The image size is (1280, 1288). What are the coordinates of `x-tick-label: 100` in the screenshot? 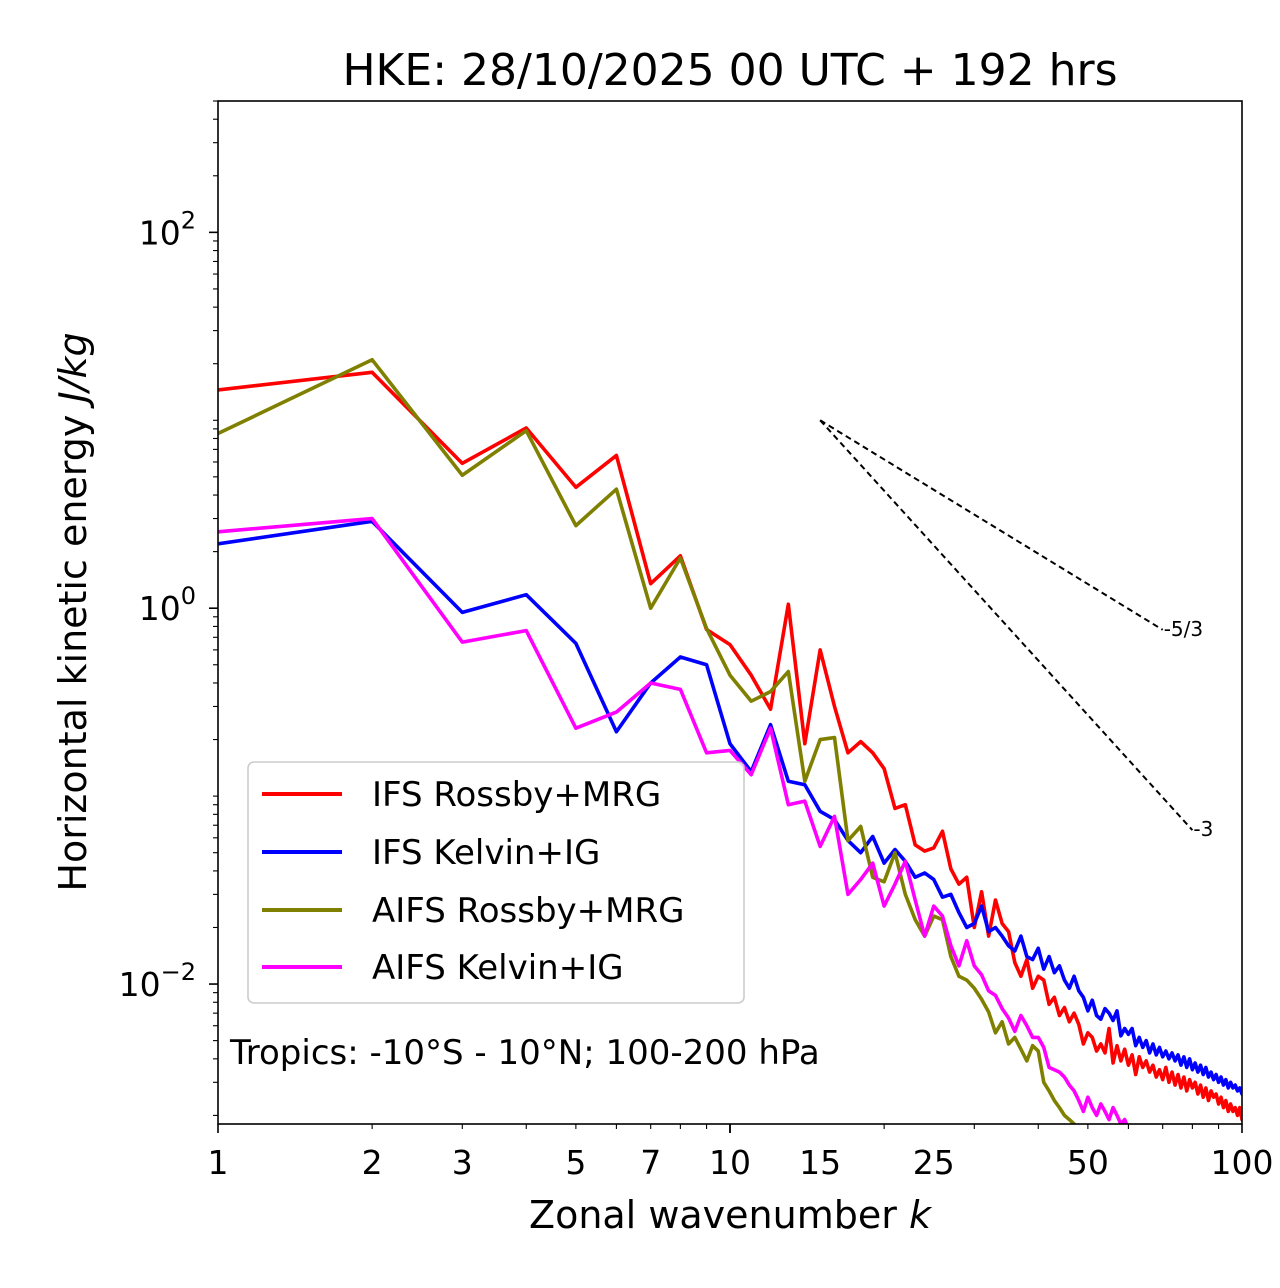 It's located at (1242, 1162).